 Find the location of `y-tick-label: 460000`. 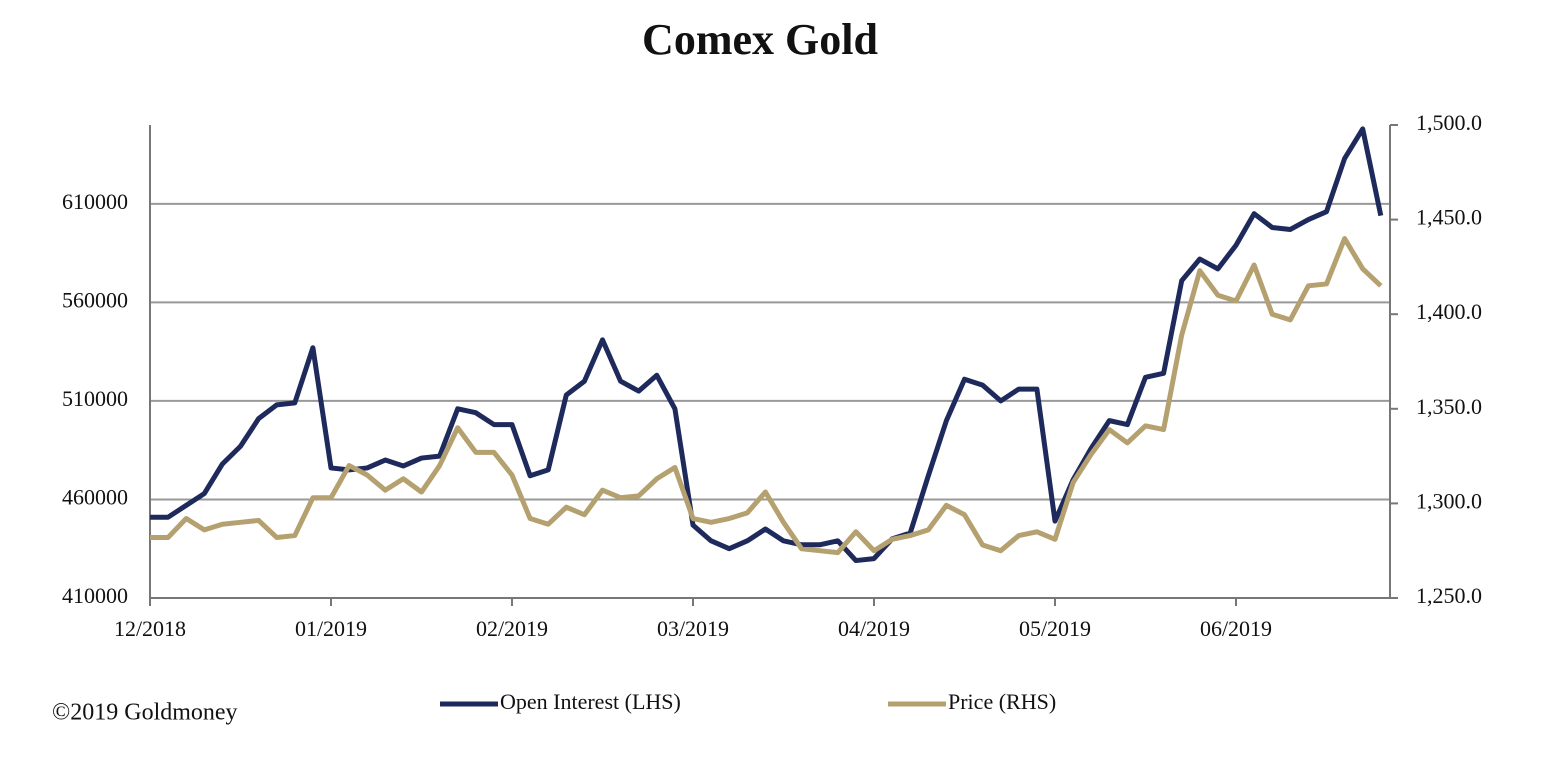

y-tick-label: 460000 is located at coordinates (95, 497).